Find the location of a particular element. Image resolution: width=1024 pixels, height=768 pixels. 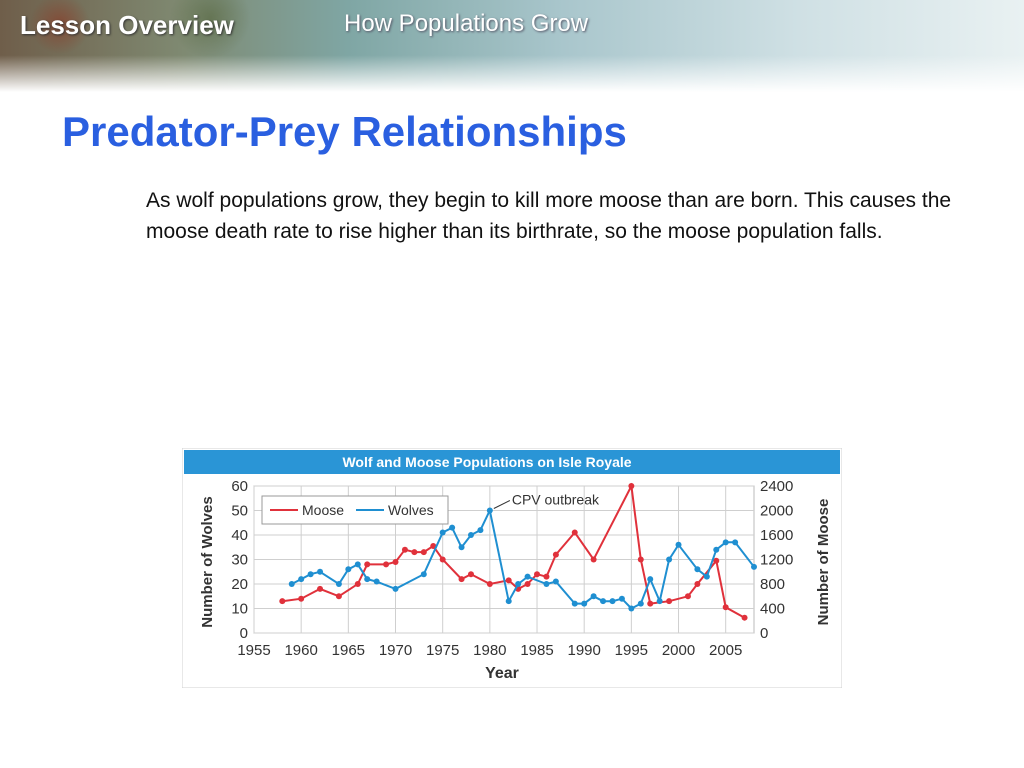

y-tick-label-left: 10 is located at coordinates (239, 609).